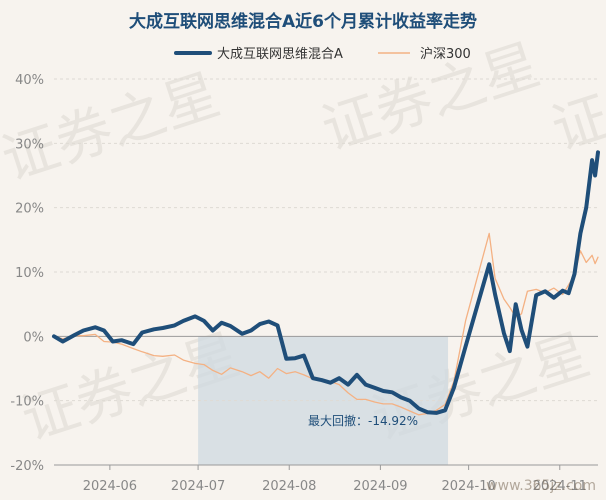 This screenshot has width=606, height=500. I want to click on chart-title: 大成互联网思维混合A近6个月累计收益率走势, so click(303, 21).